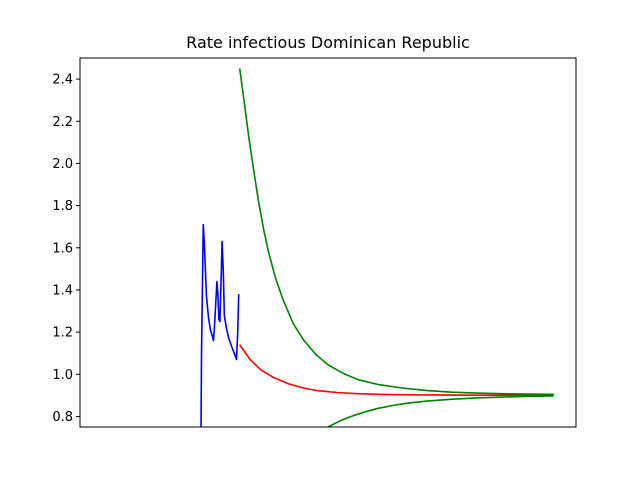 This screenshot has width=640, height=480. What do you see at coordinates (62, 122) in the screenshot?
I see `y-tick-label: 2.2` at bounding box center [62, 122].